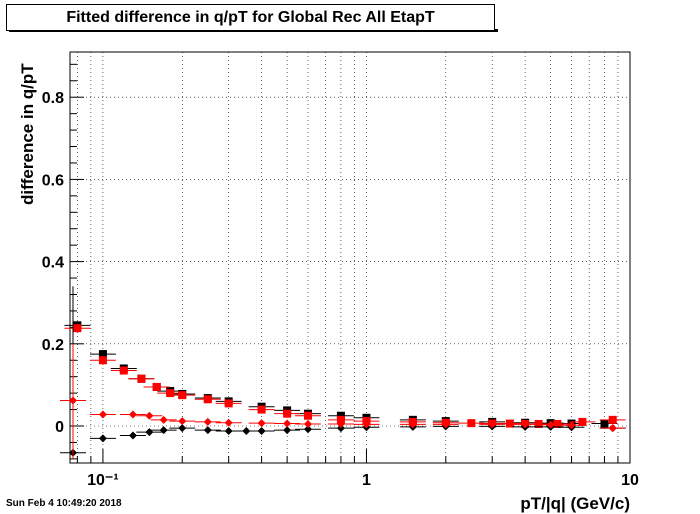 Image resolution: width=700 pixels, height=514 pixels. What do you see at coordinates (53, 180) in the screenshot?
I see `y-tick-label: 0.6` at bounding box center [53, 180].